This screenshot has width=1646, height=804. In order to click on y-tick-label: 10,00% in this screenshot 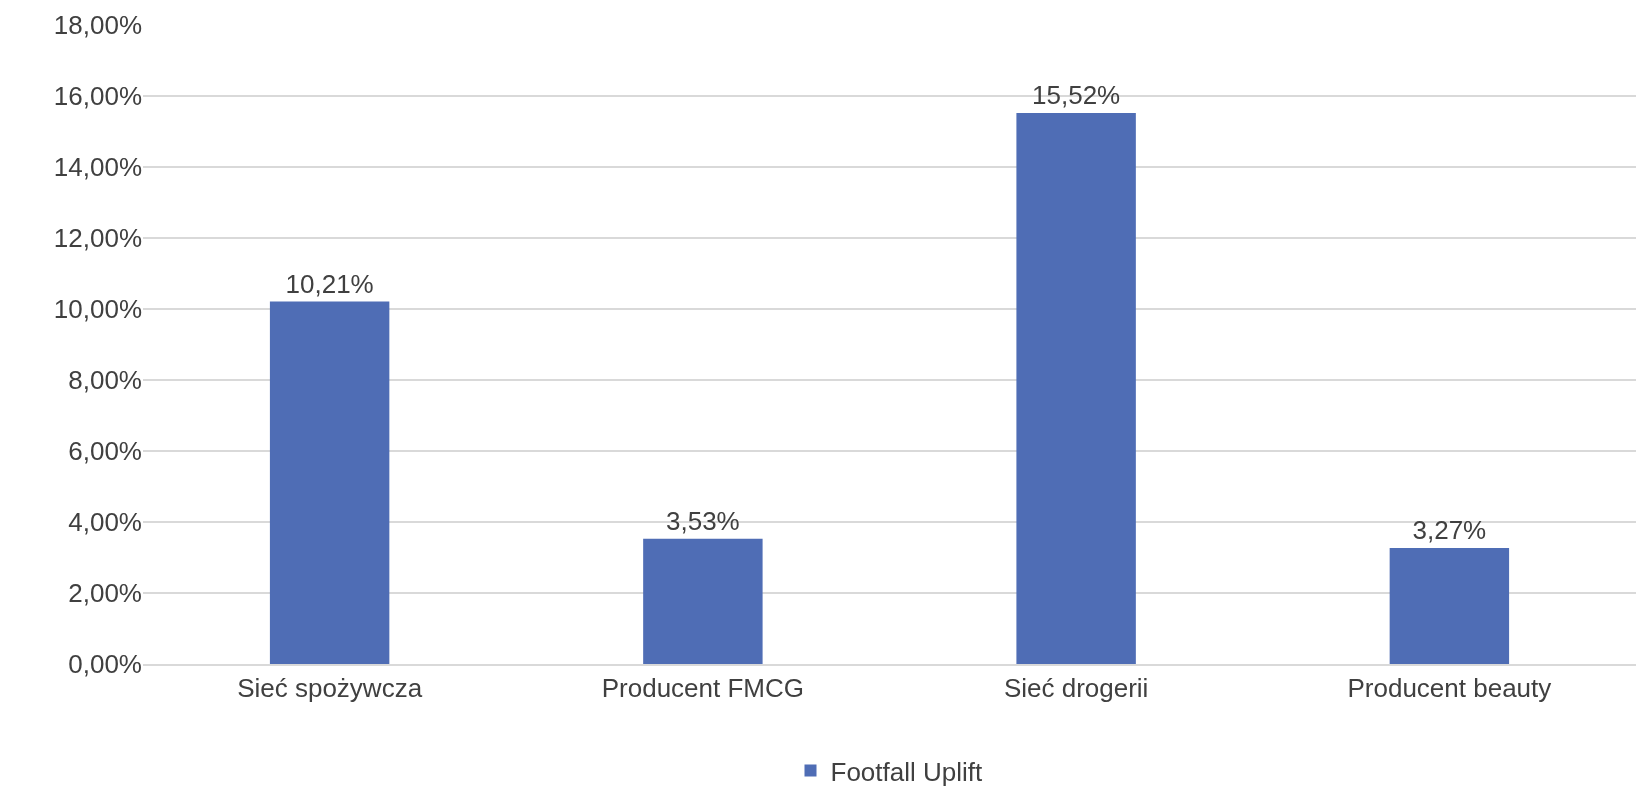, I will do `click(97, 309)`.